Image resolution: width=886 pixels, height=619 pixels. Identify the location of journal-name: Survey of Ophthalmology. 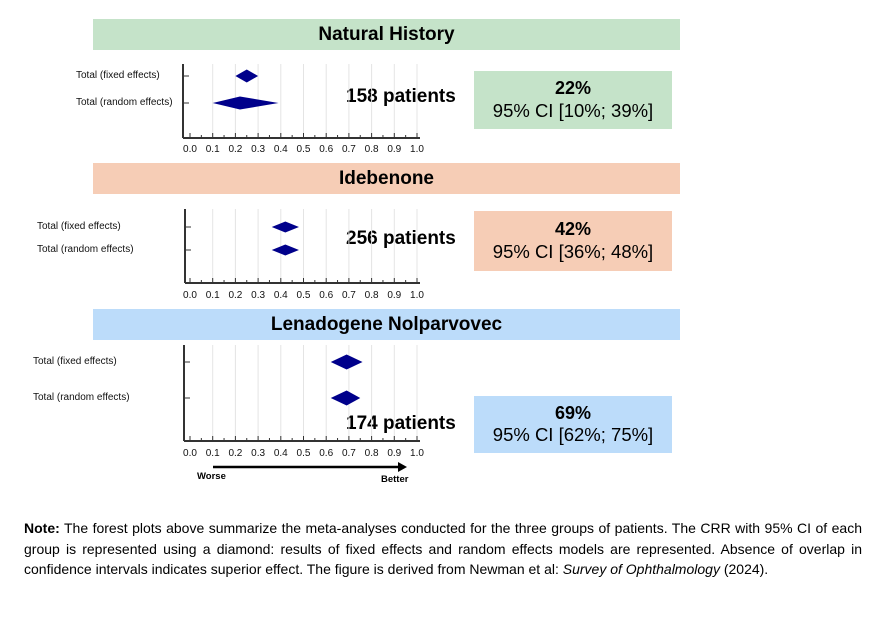
(641, 569).